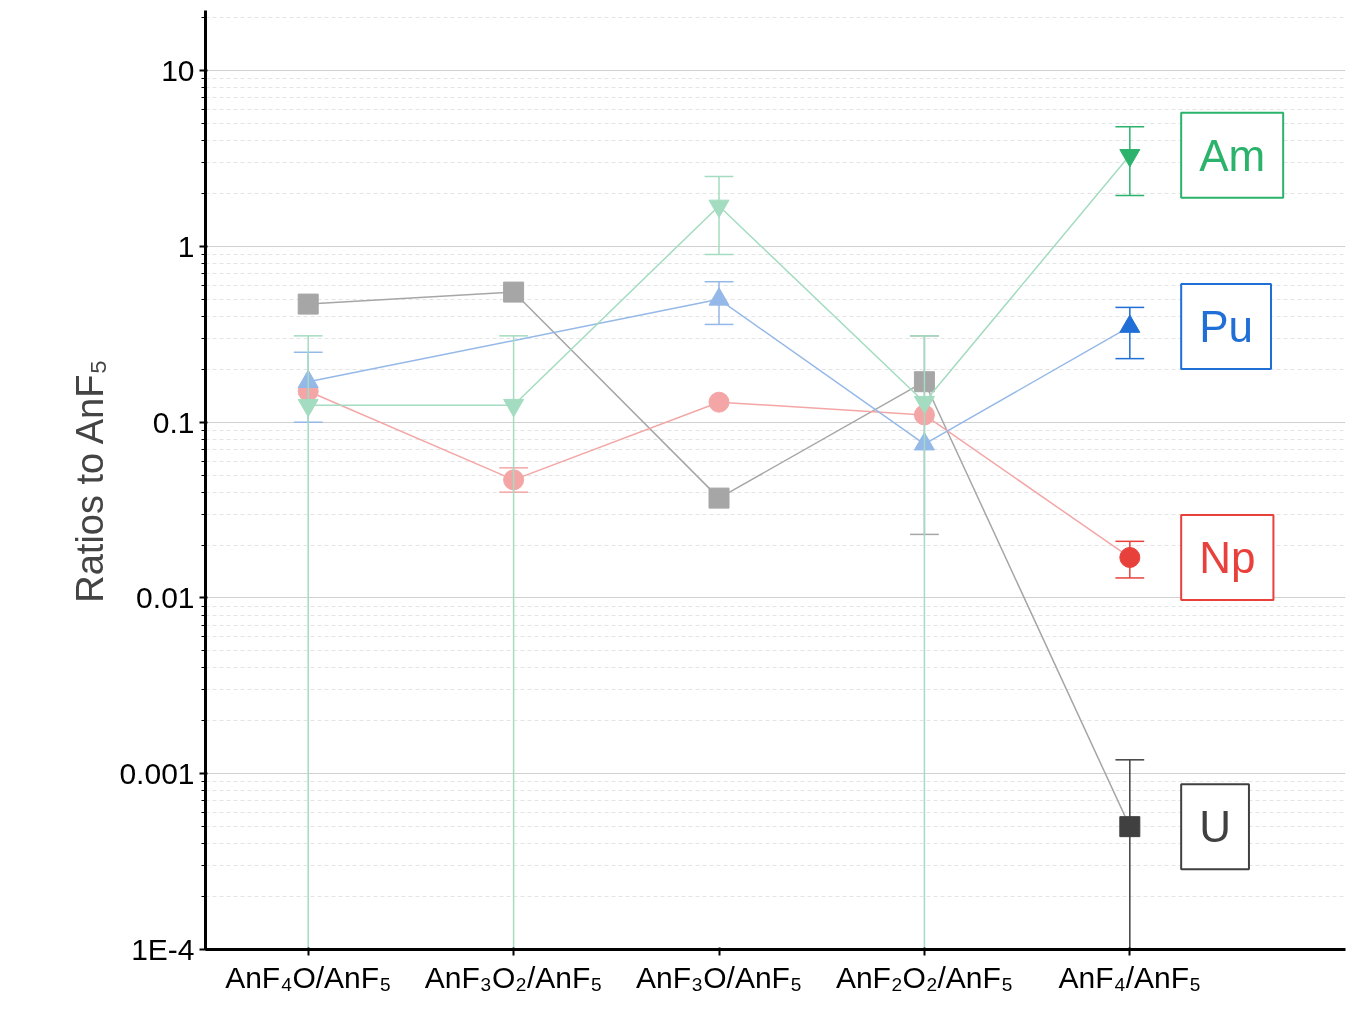 This screenshot has width=1355, height=1009. Describe the element at coordinates (1232, 155) in the screenshot. I see `series-label: Am` at that location.